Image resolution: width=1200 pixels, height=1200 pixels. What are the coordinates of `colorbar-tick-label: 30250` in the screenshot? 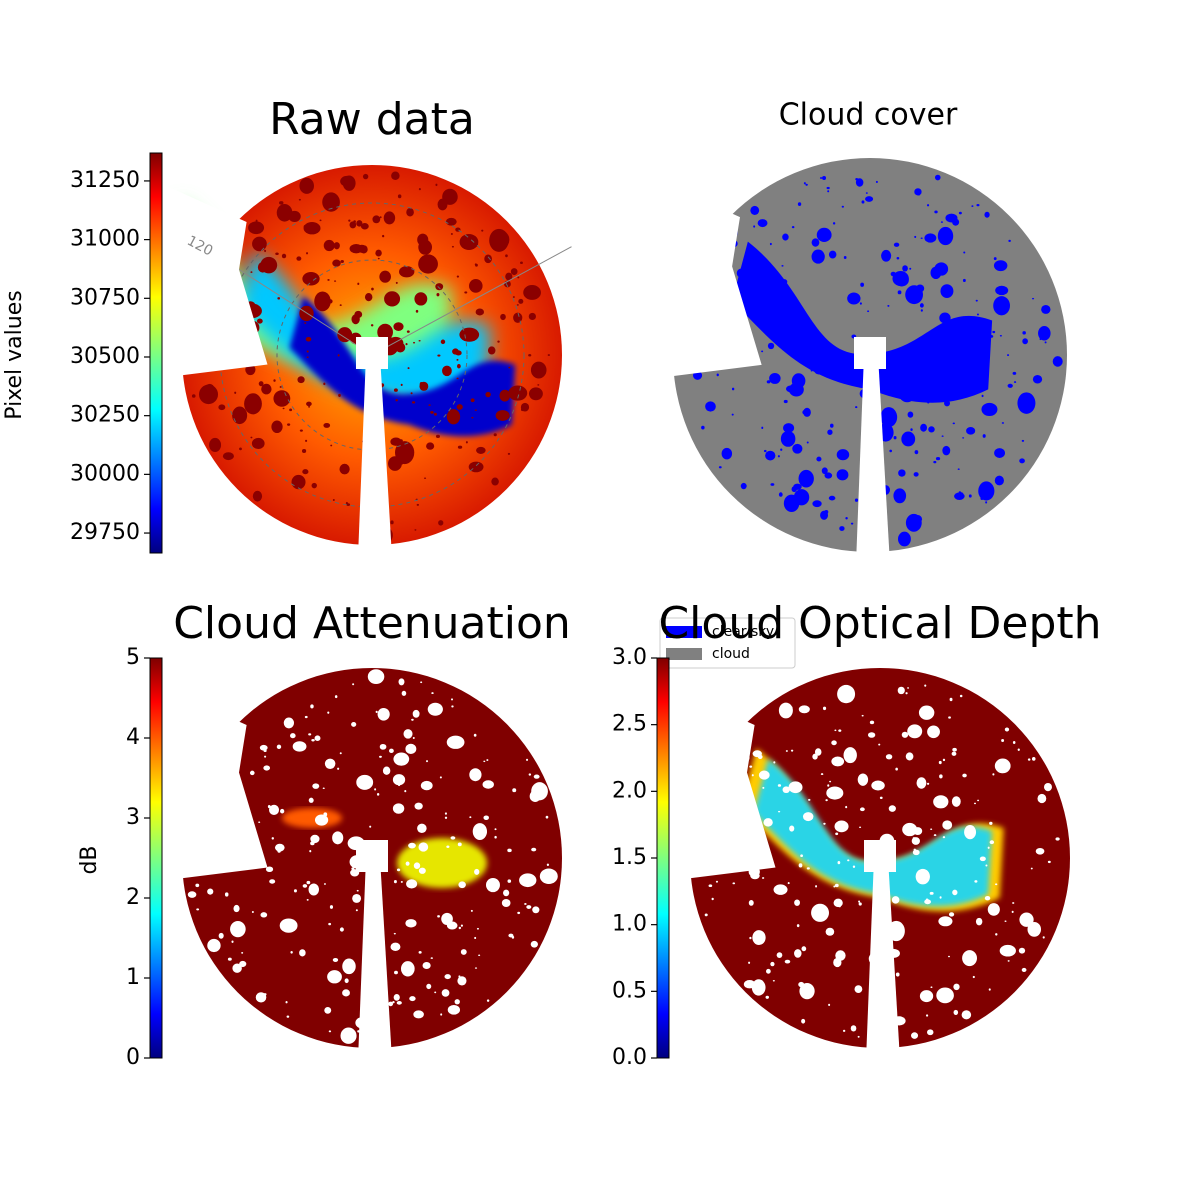 It's located at (105, 415).